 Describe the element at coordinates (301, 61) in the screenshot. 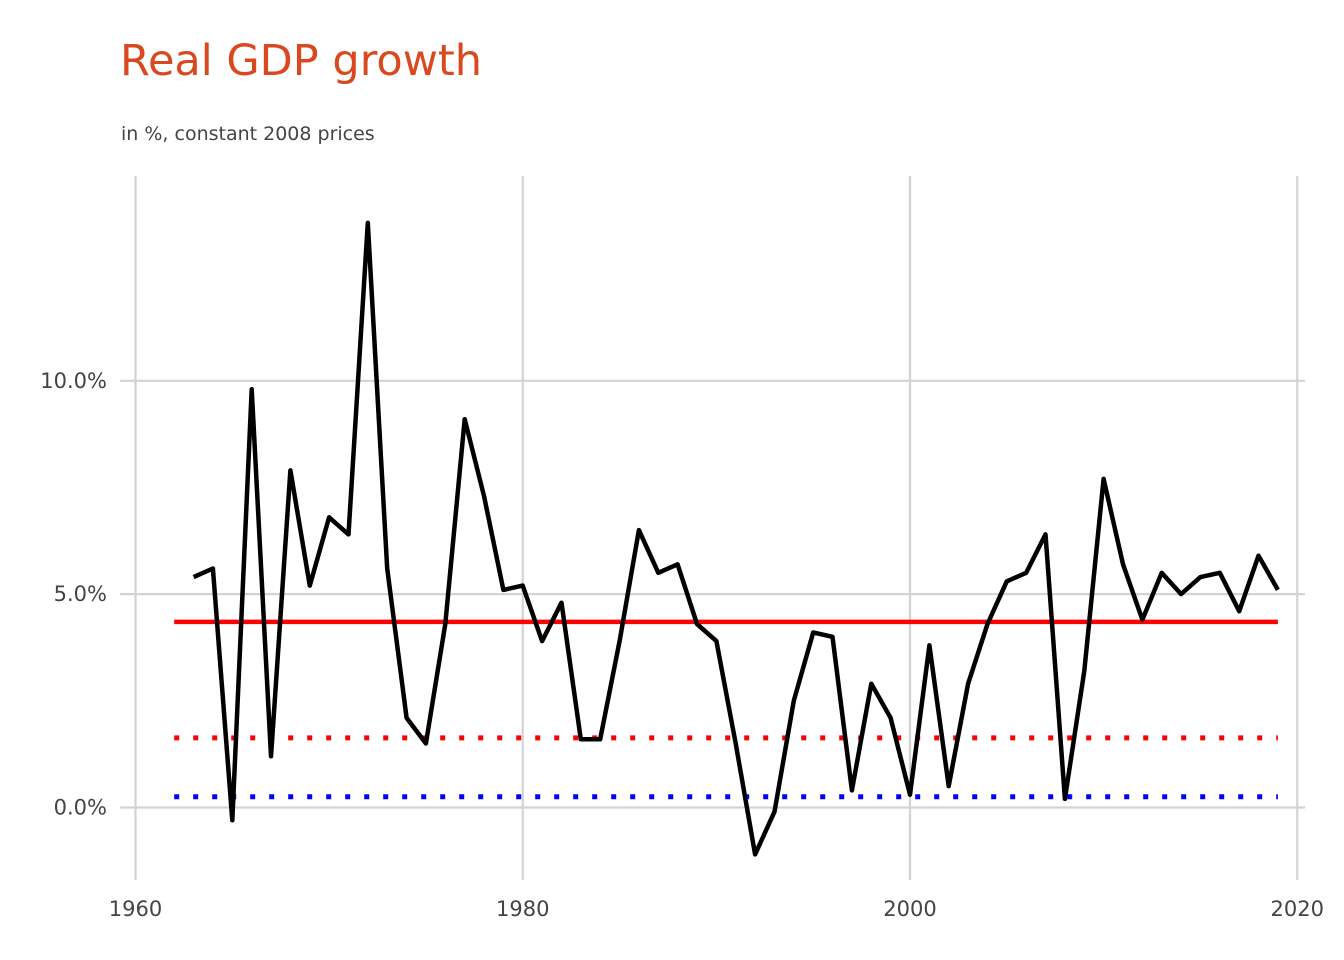

I see `chart-title: Real GDP growth` at that location.